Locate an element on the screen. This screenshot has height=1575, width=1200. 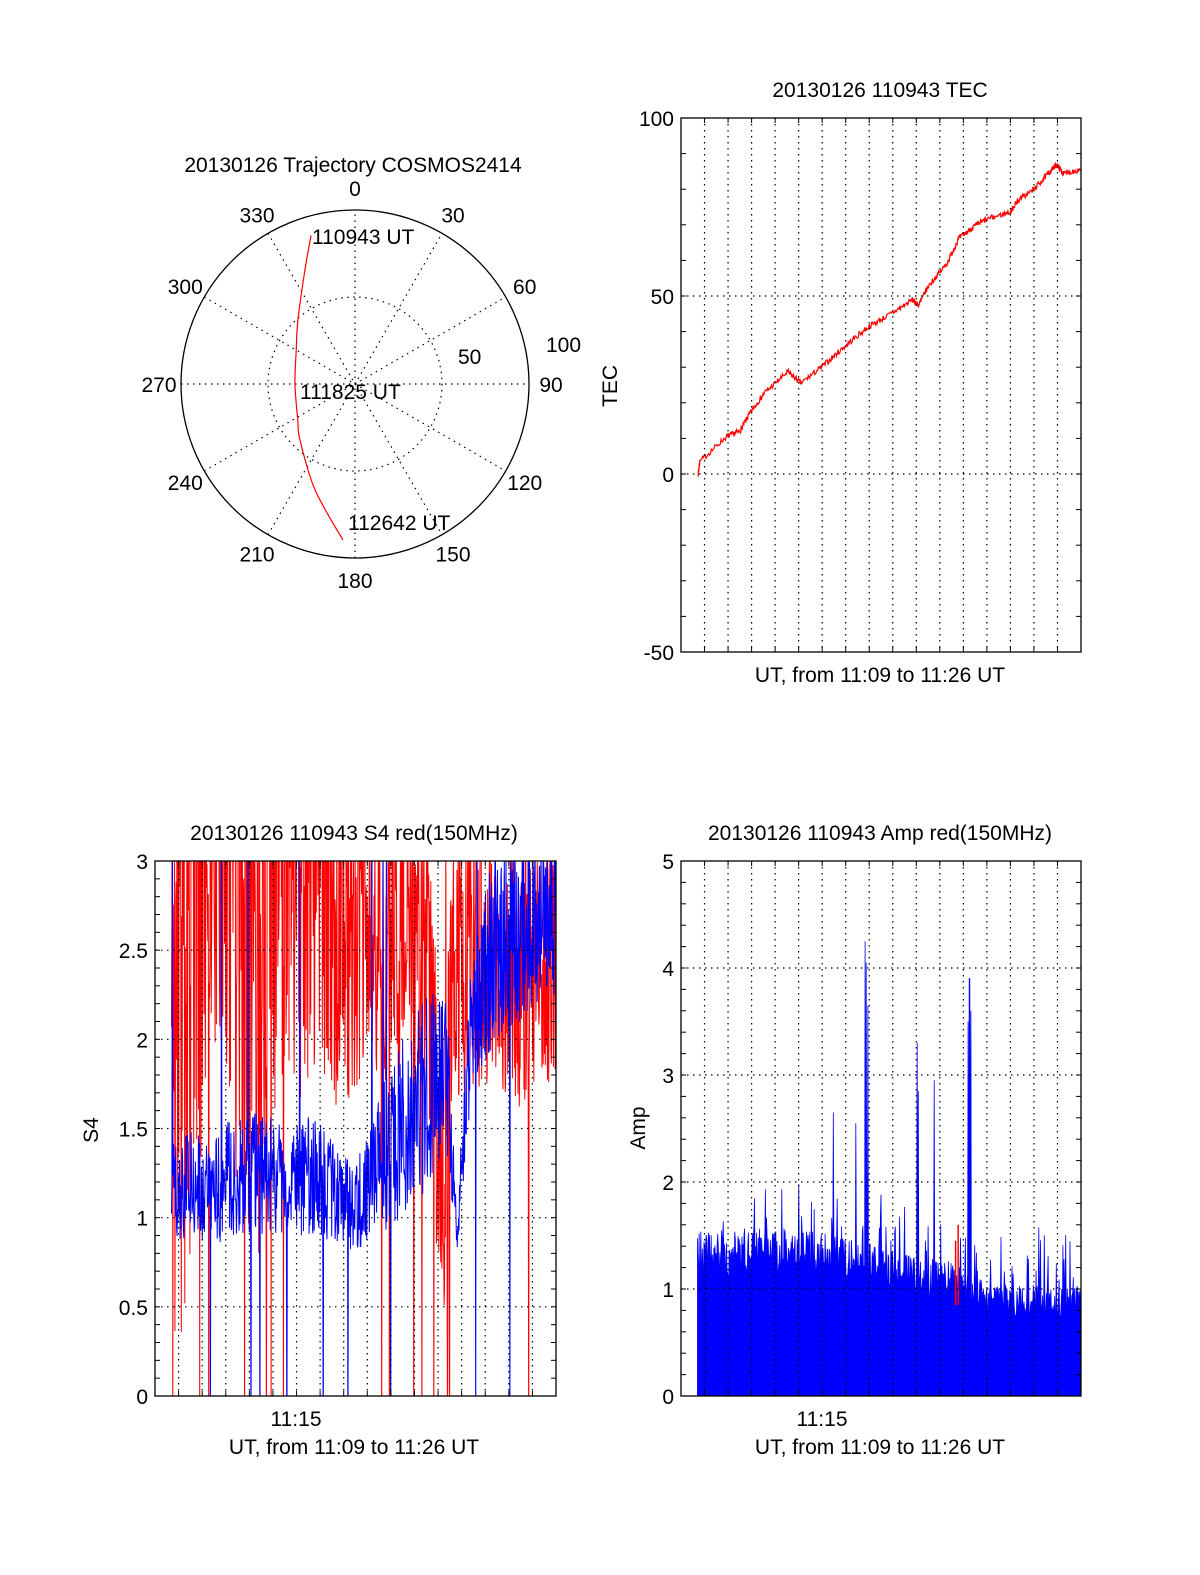
azimuth-label-90: 90 is located at coordinates (550, 385).